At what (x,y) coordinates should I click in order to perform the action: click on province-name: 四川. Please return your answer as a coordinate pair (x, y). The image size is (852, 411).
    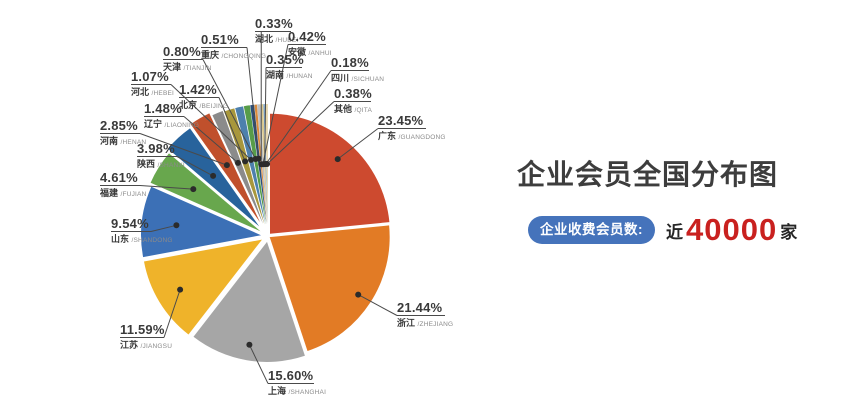
    Looking at the image, I should click on (341, 78).